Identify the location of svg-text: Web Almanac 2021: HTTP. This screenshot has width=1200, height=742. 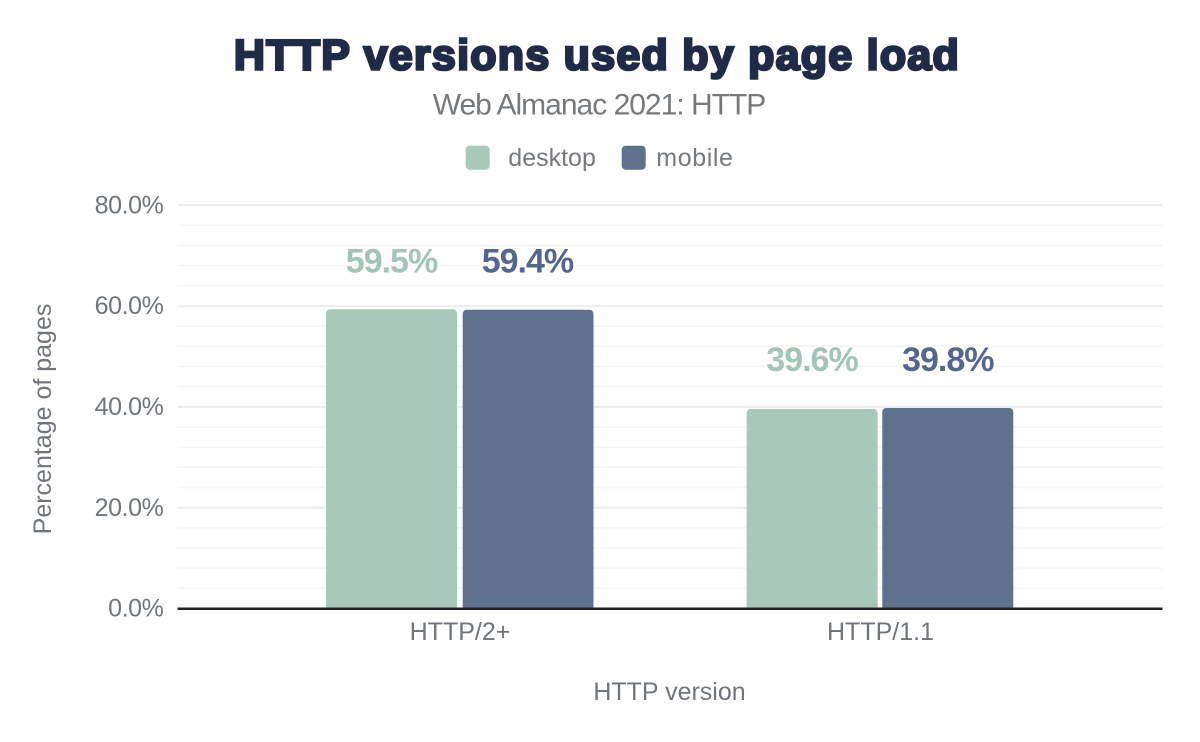
(599, 105).